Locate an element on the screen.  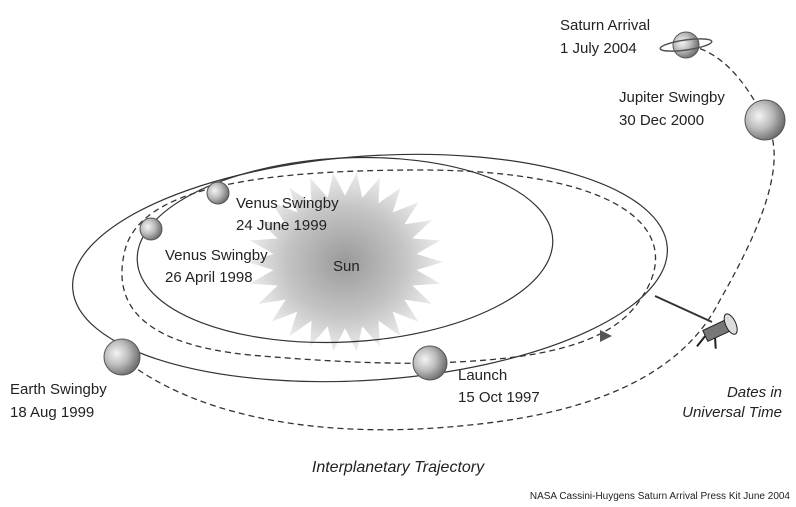
sun-label: Sun is located at coordinates (346, 266).